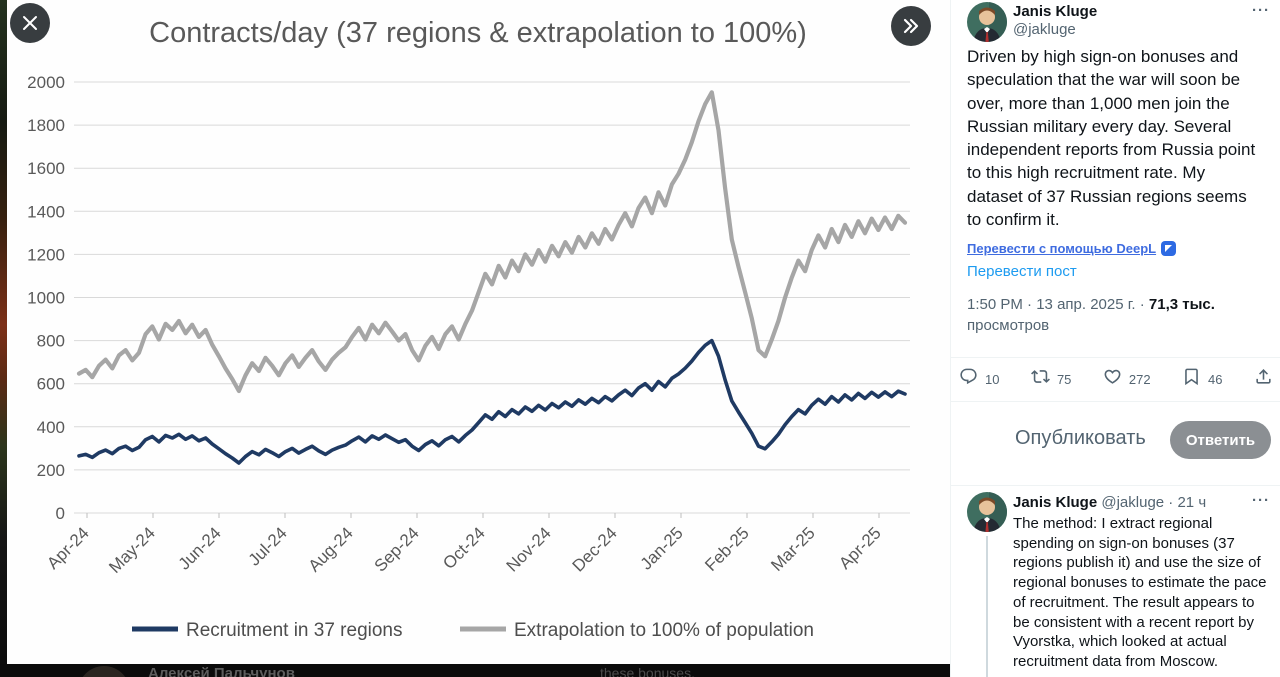 The height and width of the screenshot is (677, 1280). I want to click on svg-text:Extrapolation to 100% of popul: Extrapolation to 100% of population, so click(664, 630).